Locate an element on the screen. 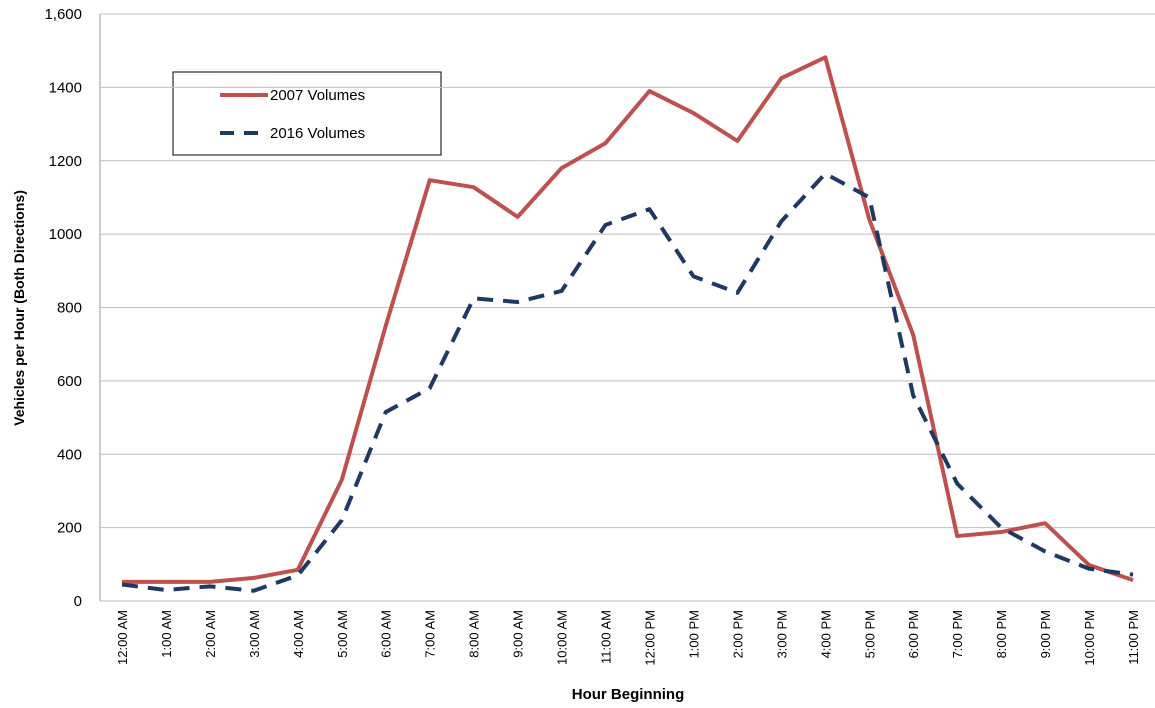 The height and width of the screenshot is (708, 1155). x-tick-label: 6:00 AM is located at coordinates (386, 634).